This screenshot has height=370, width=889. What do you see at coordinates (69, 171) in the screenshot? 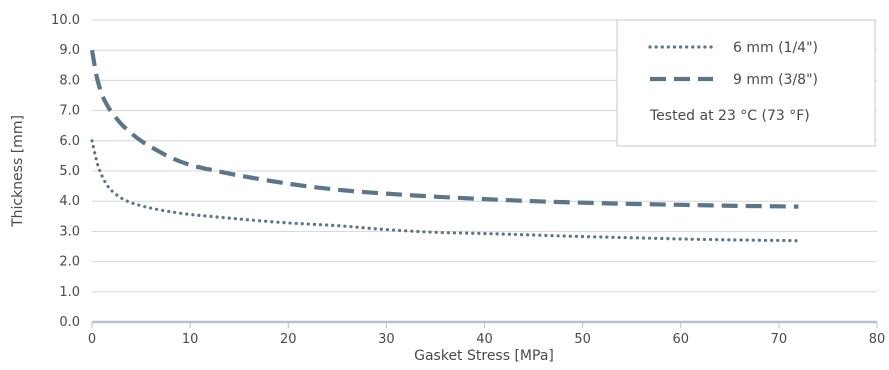
I see `y-tick-label: 5.0` at bounding box center [69, 171].